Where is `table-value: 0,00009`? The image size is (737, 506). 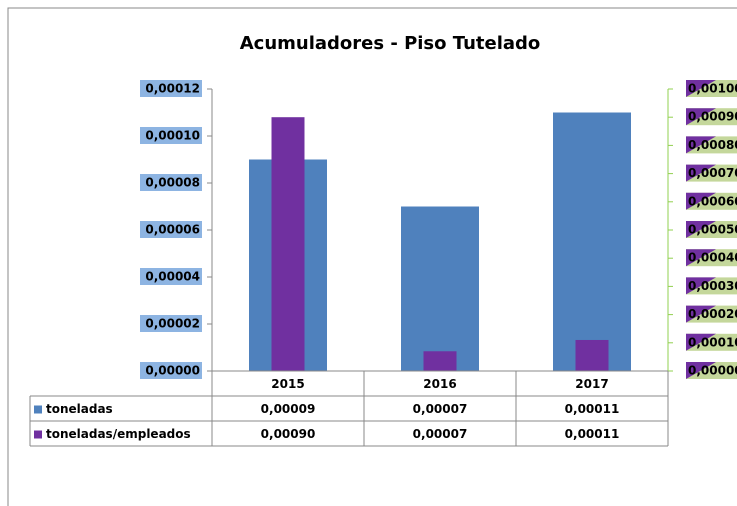
table-value: 0,00009 is located at coordinates (288, 409).